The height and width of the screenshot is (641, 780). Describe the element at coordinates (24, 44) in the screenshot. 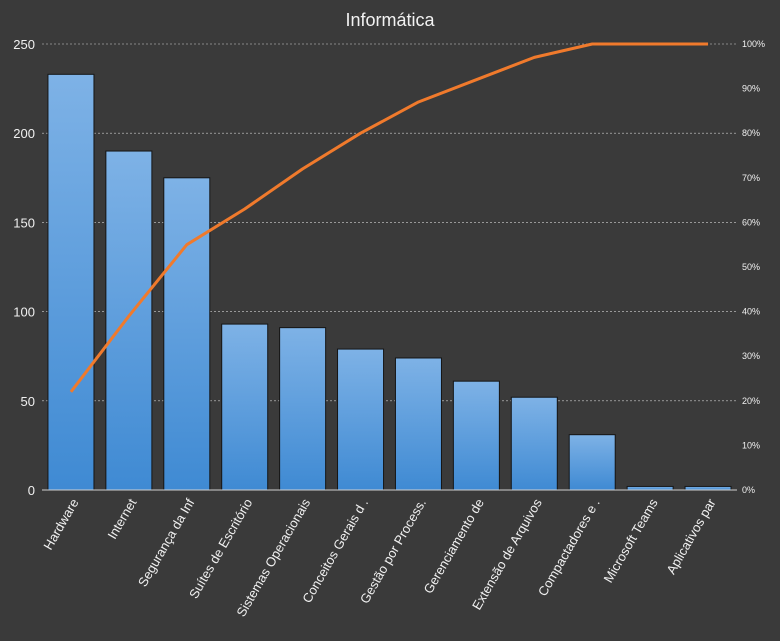

I see `y-tick-label: 250` at that location.